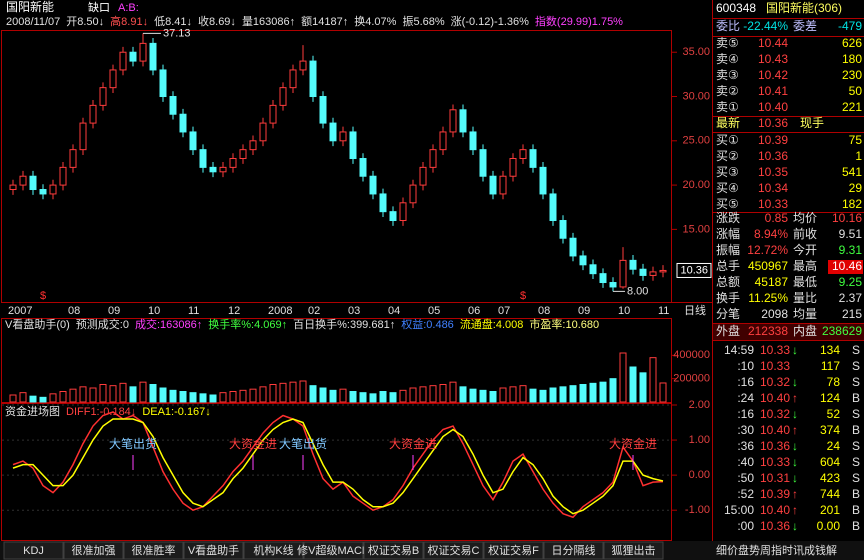 This screenshot has height=560, width=864. Describe the element at coordinates (727, 107) in the screenshot. I see `ask-label: 卖①` at that location.